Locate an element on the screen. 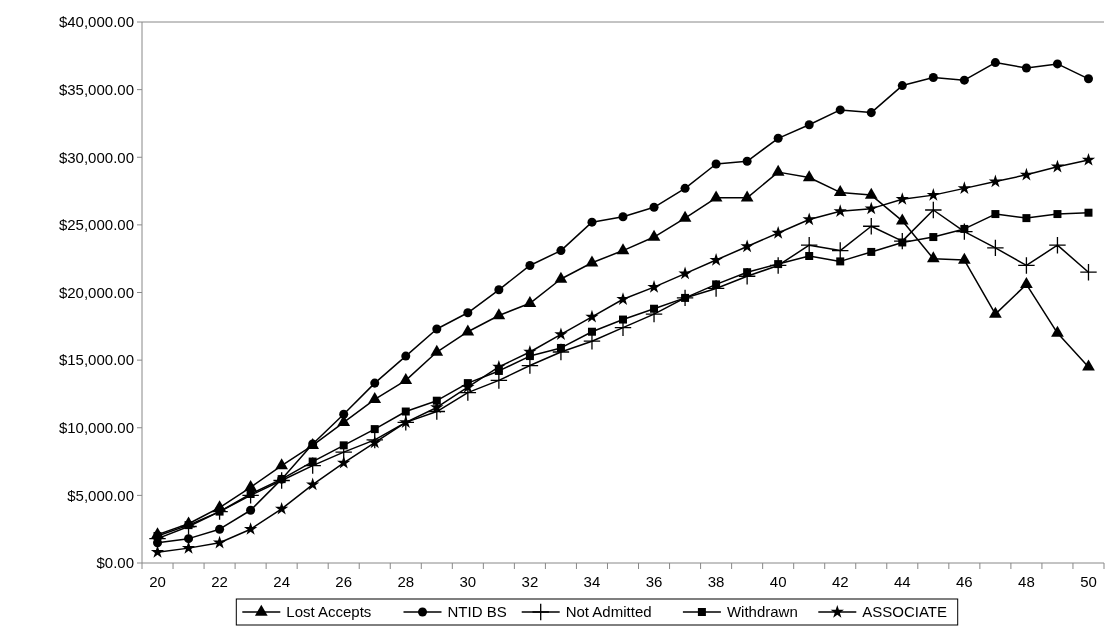 This screenshot has height=627, width=1114. x-tick-label: 46 is located at coordinates (964, 581).